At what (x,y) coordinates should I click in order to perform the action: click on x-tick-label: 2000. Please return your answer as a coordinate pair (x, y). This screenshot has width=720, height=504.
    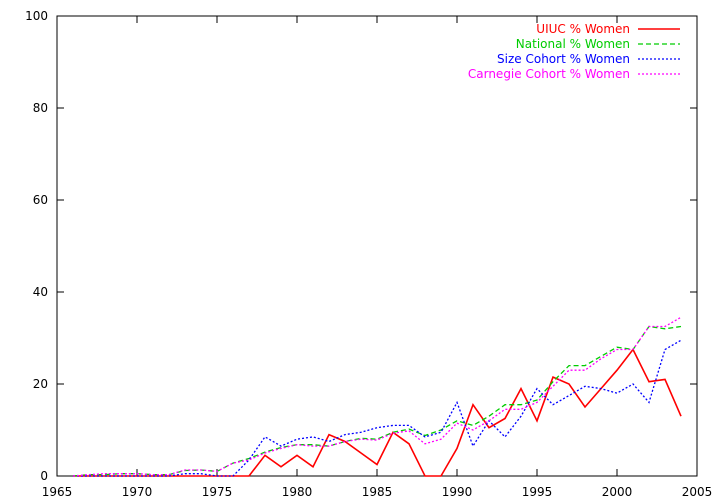
    Looking at the image, I should click on (617, 492).